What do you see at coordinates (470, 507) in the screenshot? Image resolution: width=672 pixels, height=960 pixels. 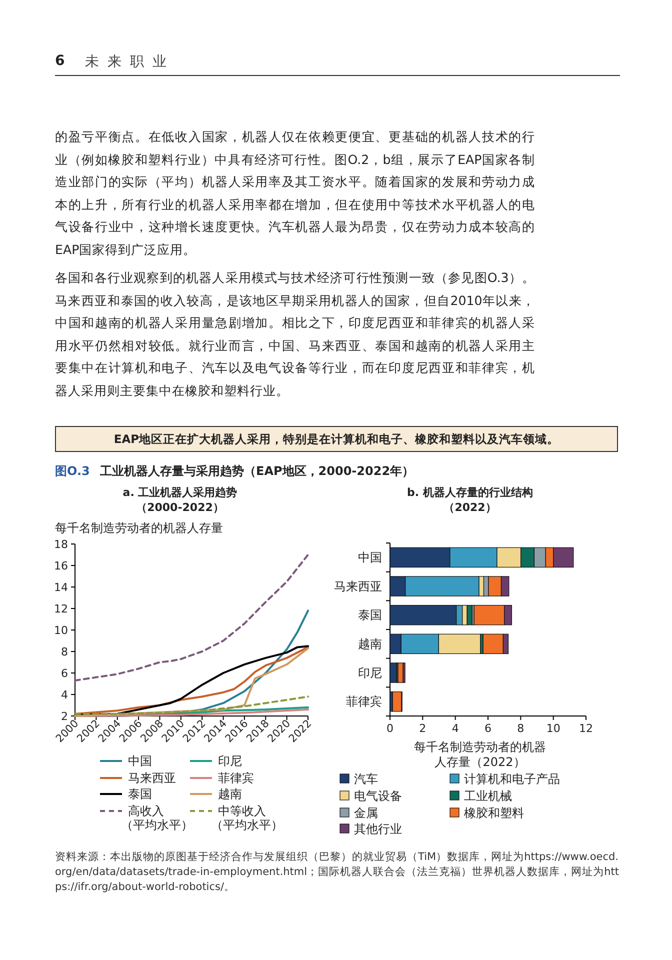 I see `chart-subtitle: （2022）` at bounding box center [470, 507].